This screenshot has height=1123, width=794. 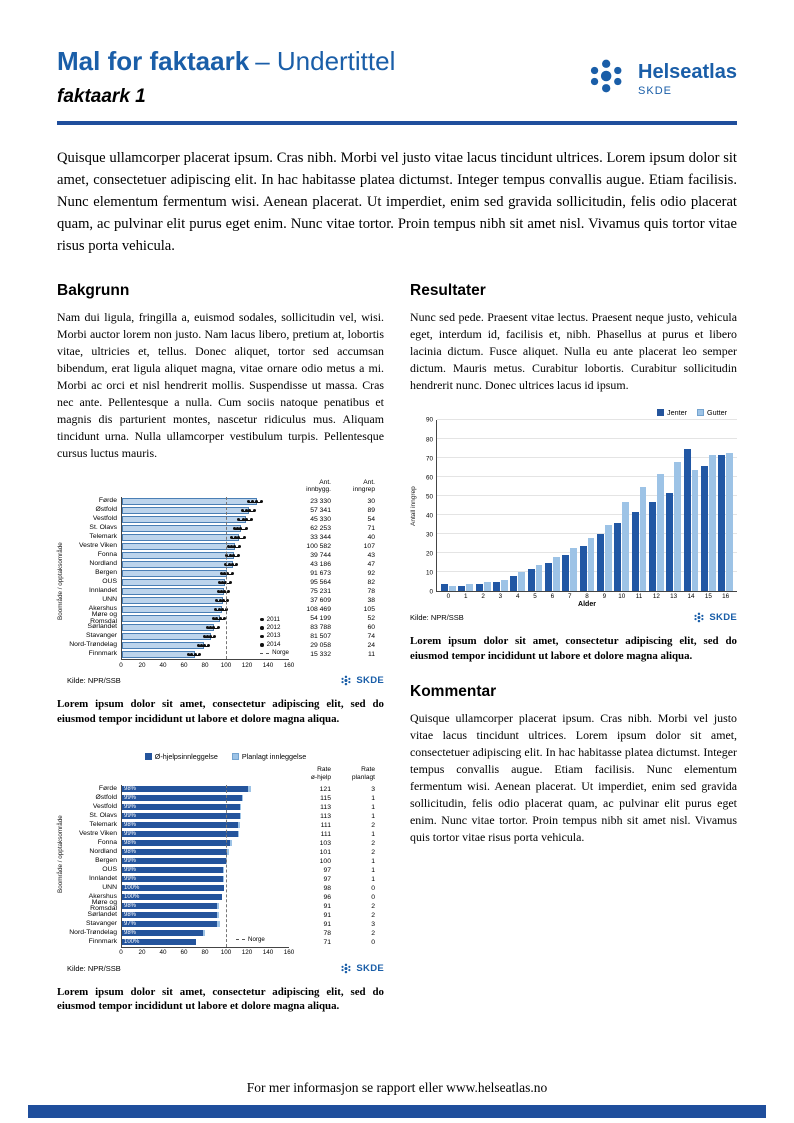 What do you see at coordinates (371, 619) in the screenshot?
I see `value-count: 52` at bounding box center [371, 619].